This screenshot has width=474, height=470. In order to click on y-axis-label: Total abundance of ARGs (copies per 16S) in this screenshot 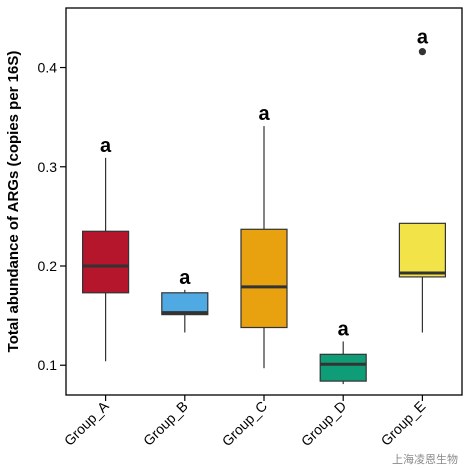, I will do `click(13, 202)`.